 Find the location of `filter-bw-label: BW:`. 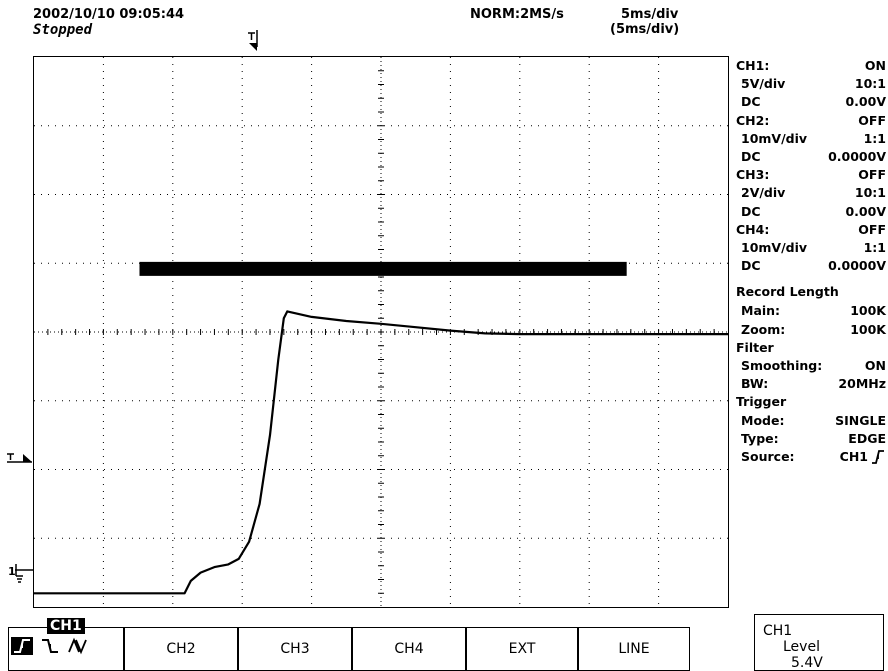

filter-bw-label: BW: is located at coordinates (755, 384).